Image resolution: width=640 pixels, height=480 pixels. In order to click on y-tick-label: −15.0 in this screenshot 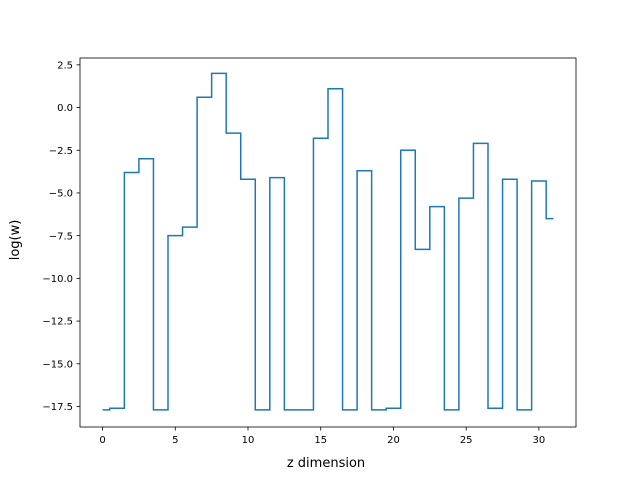, I will do `click(57, 364)`.